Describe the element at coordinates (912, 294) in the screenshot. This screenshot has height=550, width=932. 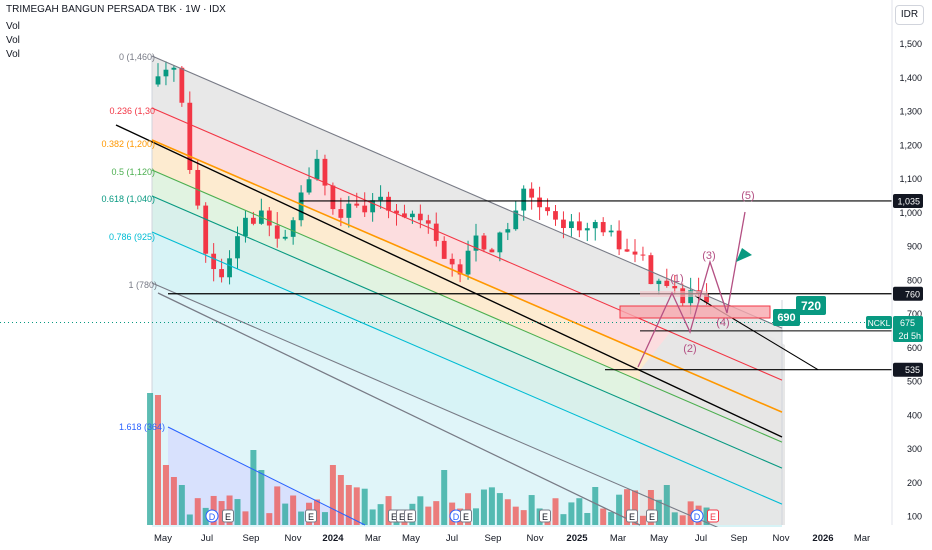
I see `price-level-tag-label: 760` at that location.